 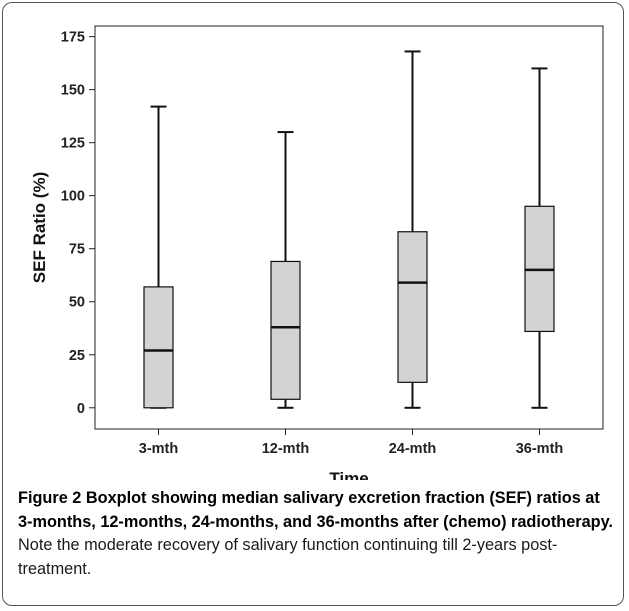 I want to click on y-axis-title: SEF Ratio (%), so click(x=39, y=227).